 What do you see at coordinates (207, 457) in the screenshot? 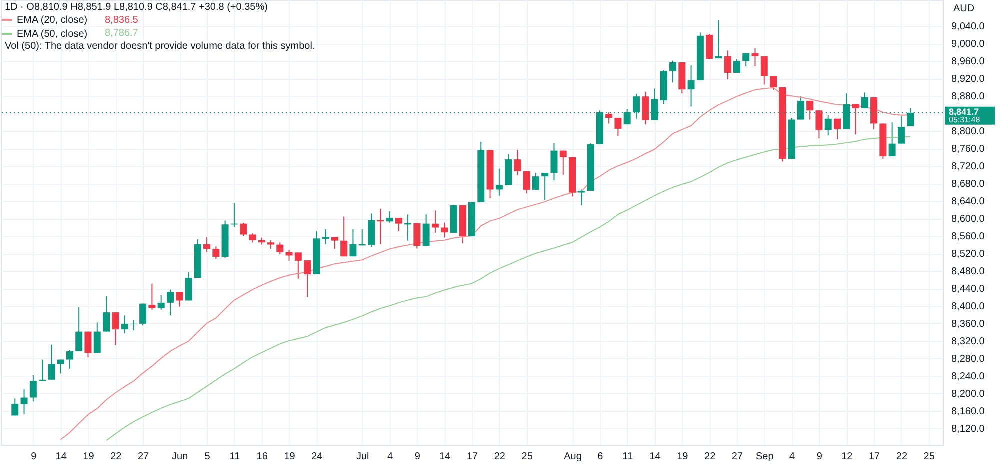
I see `x-tick-label: 5` at bounding box center [207, 457].